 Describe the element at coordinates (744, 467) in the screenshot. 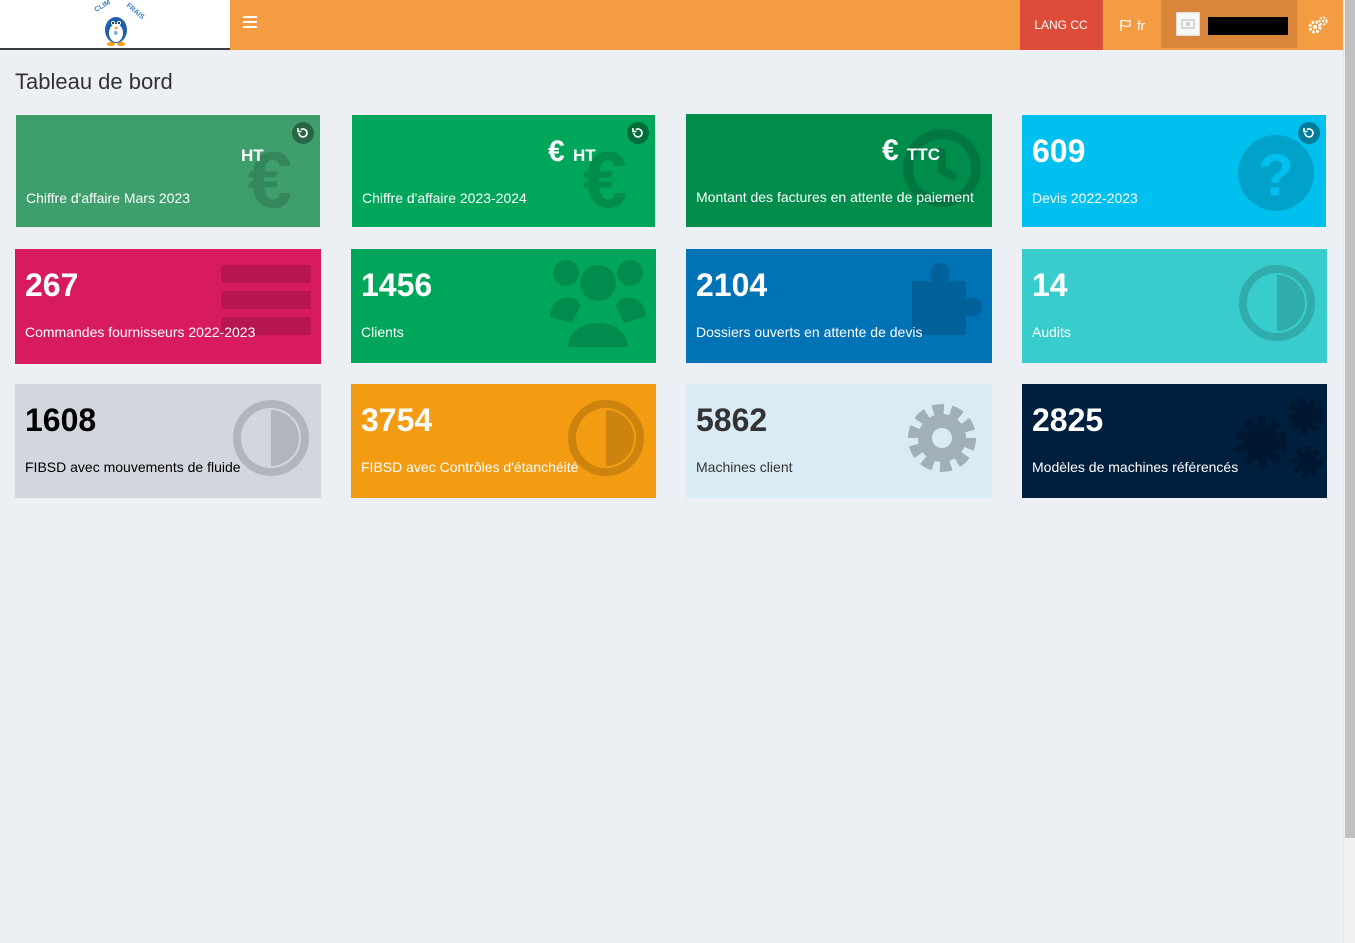

I see `machines-client-label: Machines client` at that location.